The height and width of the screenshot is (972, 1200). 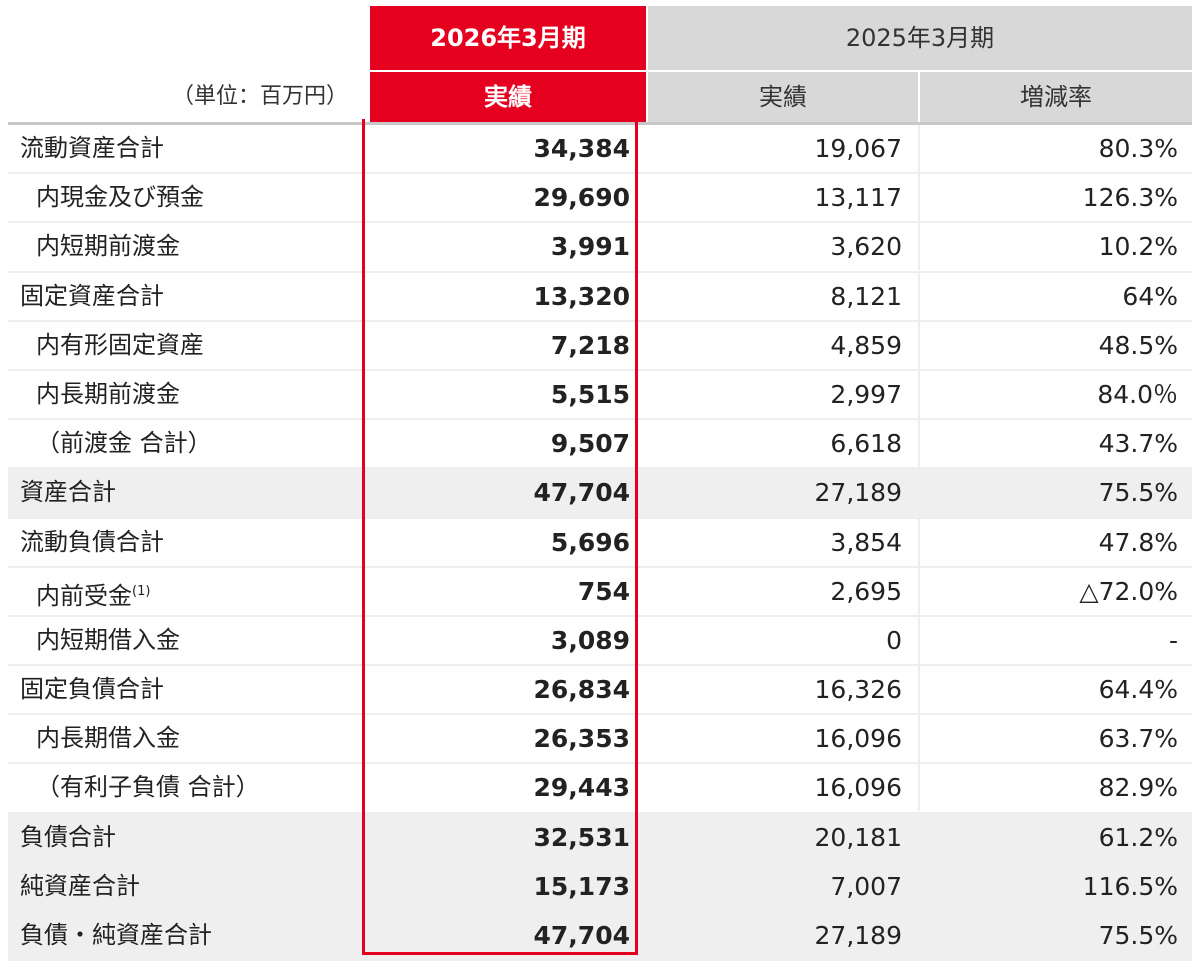 What do you see at coordinates (858, 690) in the screenshot?
I see `previous-value: 16,326` at bounding box center [858, 690].